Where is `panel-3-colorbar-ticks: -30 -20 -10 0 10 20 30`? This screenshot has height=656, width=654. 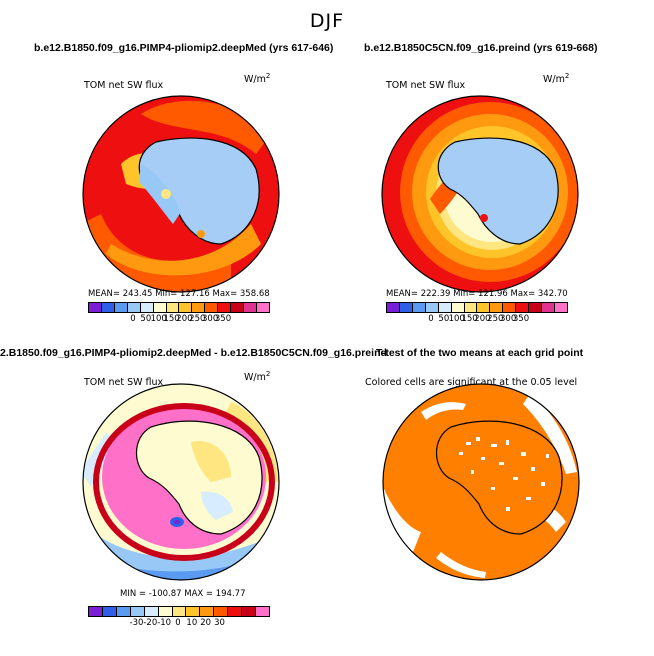 panel-3-colorbar-ticks: -30 -20 -10 0 10 20 30 is located at coordinates (178, 624).